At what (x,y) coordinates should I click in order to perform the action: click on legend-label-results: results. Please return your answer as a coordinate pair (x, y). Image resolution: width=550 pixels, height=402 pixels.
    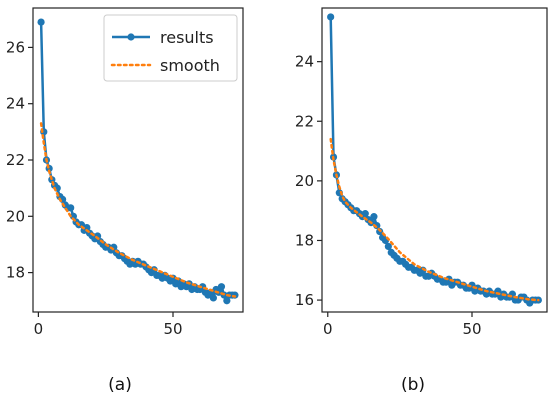
    Looking at the image, I should click on (187, 37).